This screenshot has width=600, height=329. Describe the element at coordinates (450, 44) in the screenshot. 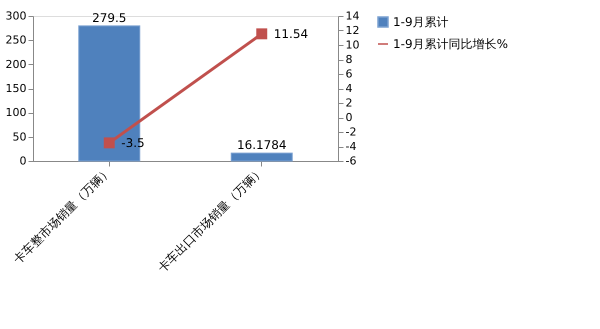

I see `legend-label: 1-9月累计同比增长%` at that location.